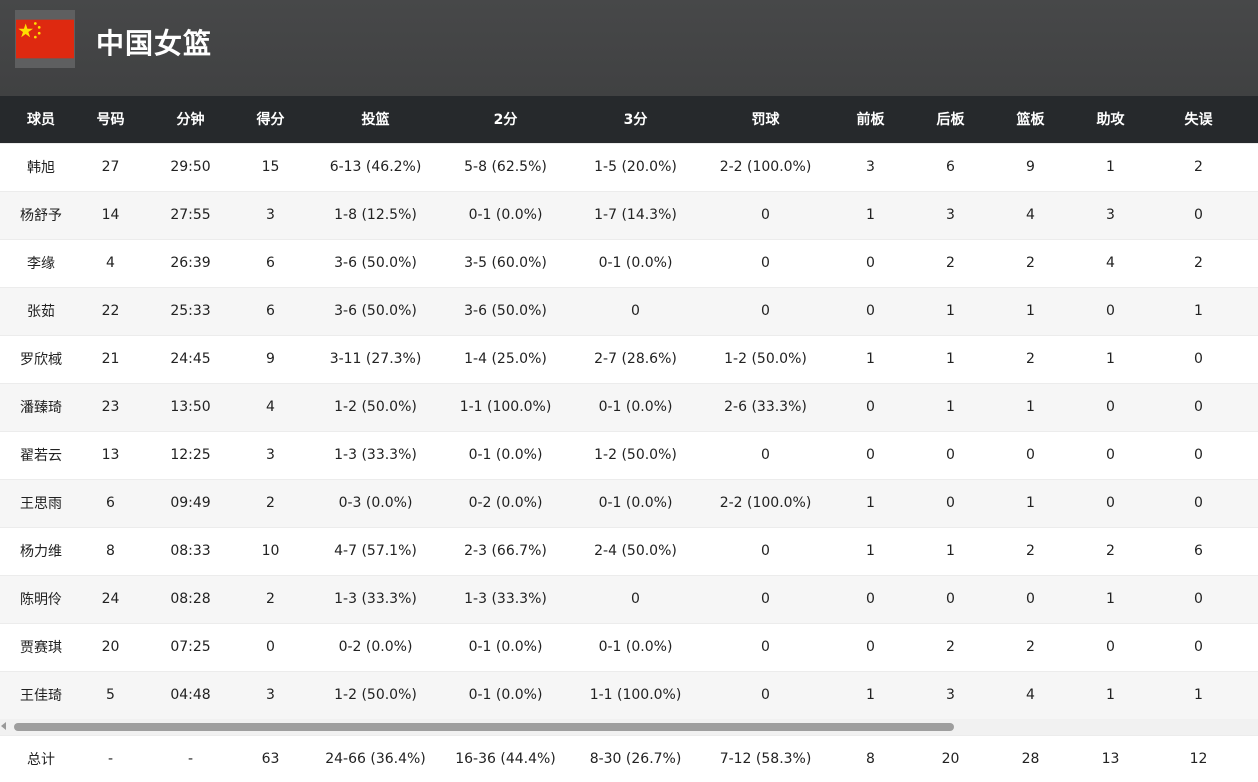  I want to click on player-name: 王思雨, so click(41, 502).